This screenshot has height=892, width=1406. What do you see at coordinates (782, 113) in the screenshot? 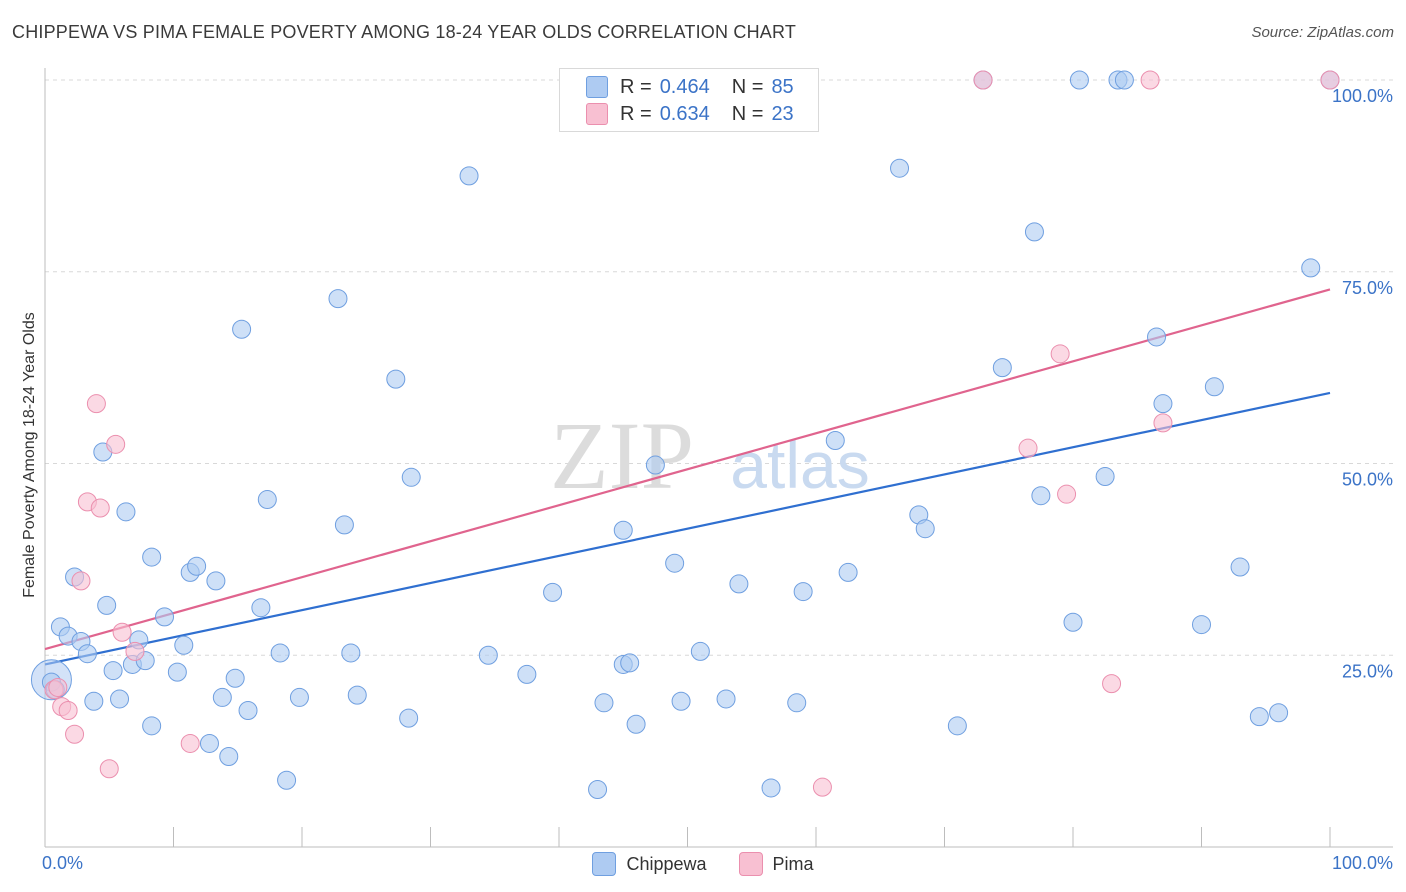
I see `n-value: 23` at bounding box center [782, 113].